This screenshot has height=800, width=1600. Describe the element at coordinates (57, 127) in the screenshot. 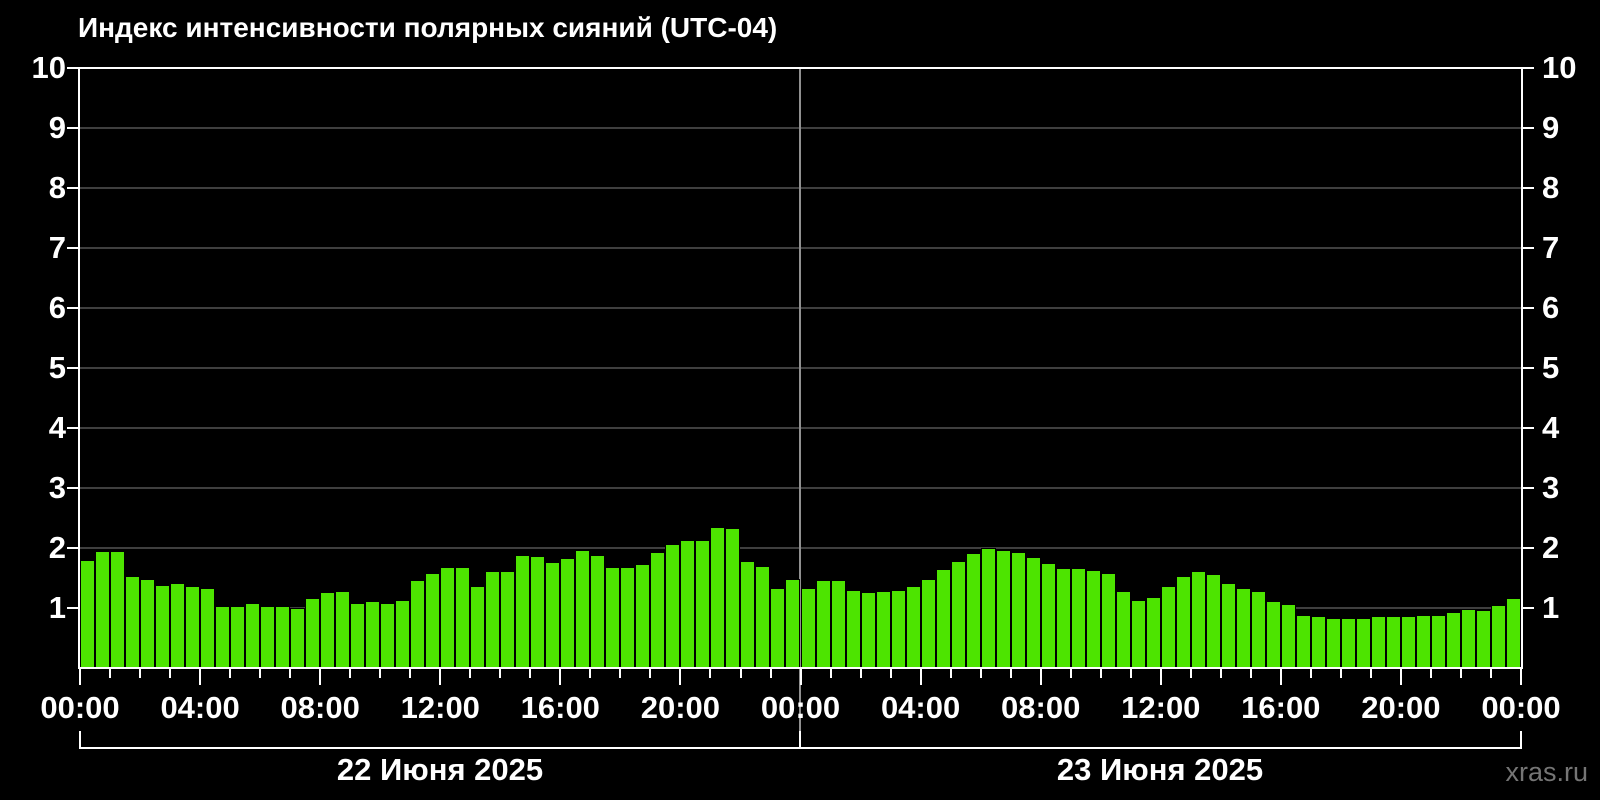

I see `y-axis-label-left: 9` at that location.